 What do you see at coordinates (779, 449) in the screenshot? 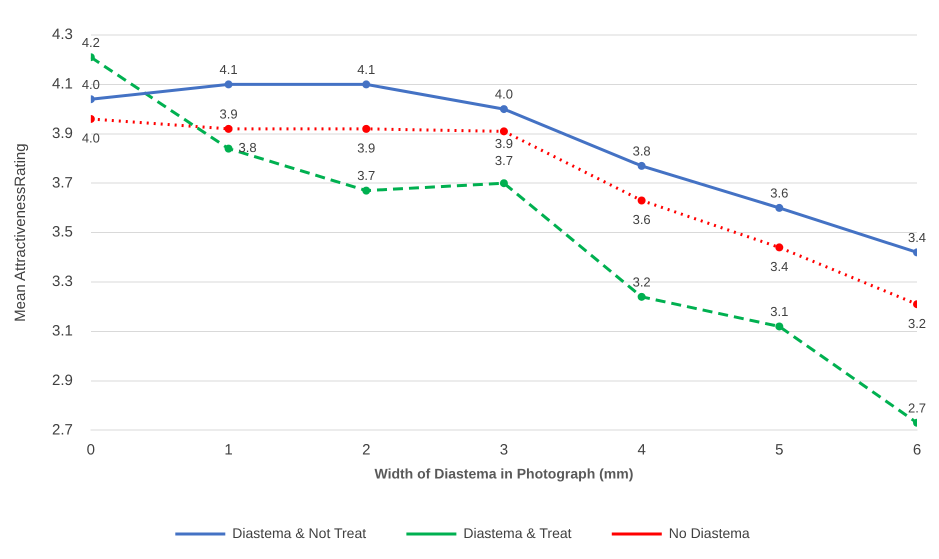
I see `x-tick-label: 5` at bounding box center [779, 449].